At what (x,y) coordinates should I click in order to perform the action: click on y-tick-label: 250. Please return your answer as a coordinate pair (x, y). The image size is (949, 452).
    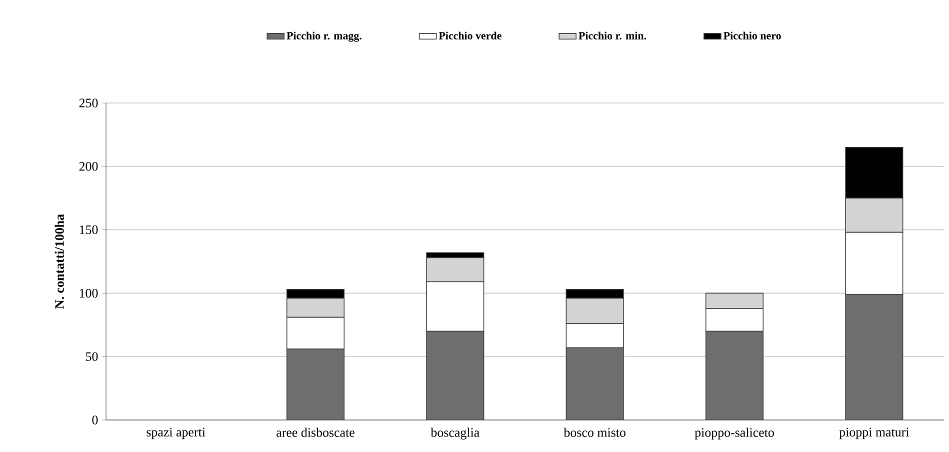
    Looking at the image, I should click on (88, 103).